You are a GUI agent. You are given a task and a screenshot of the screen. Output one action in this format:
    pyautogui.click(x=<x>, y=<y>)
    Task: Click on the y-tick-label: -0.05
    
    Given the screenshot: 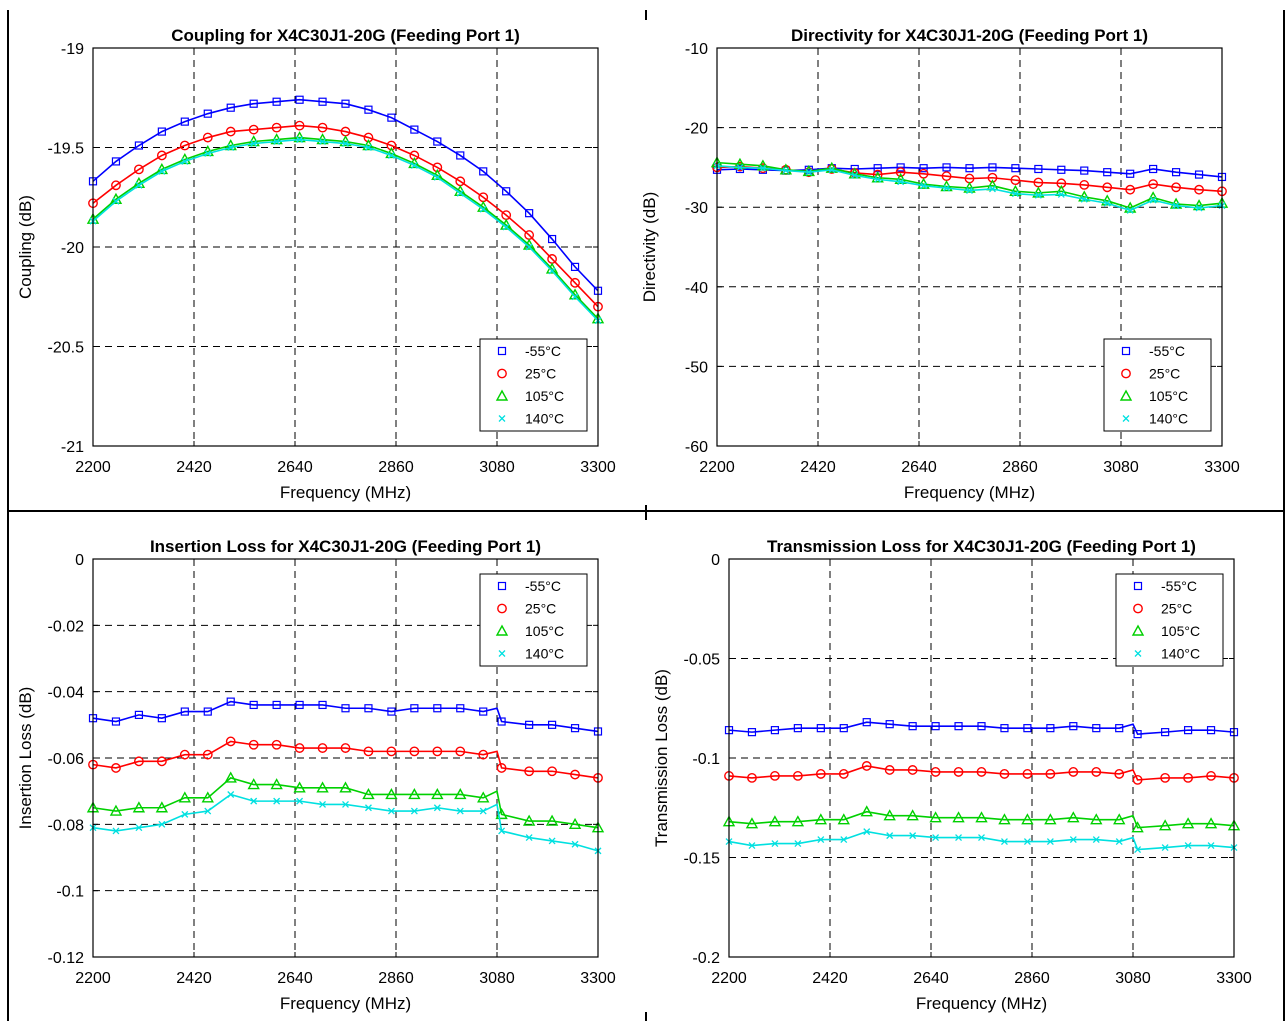 What is the action you would take?
    pyautogui.click(x=702, y=660)
    